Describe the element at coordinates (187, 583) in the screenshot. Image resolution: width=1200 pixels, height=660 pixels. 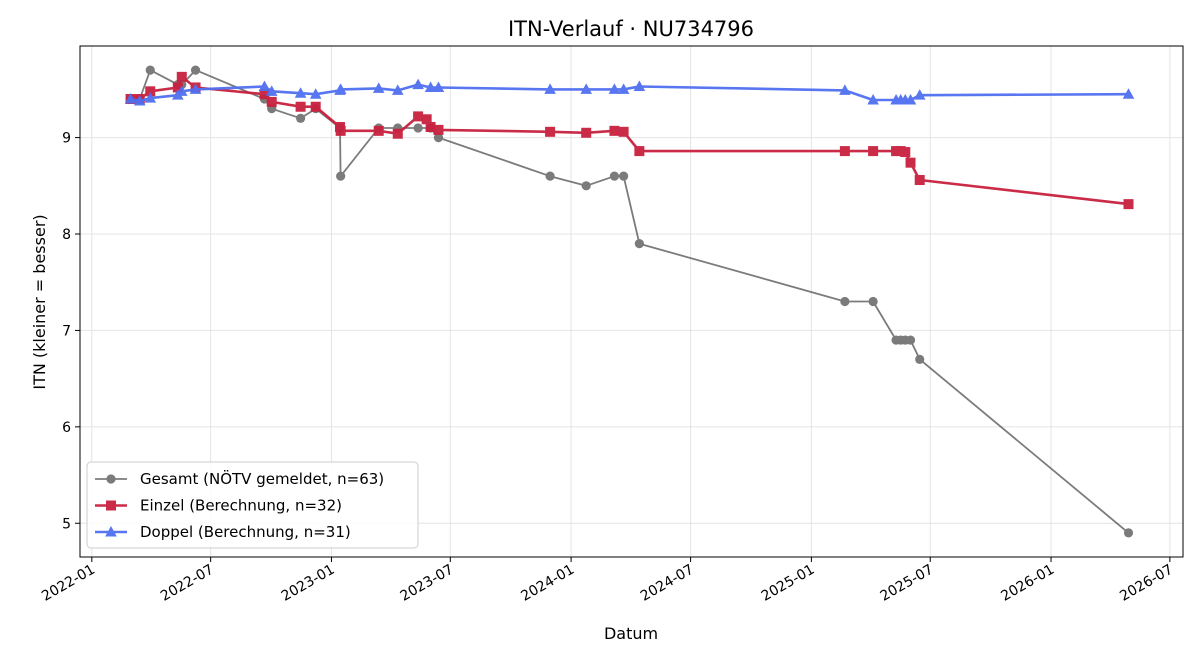
I see `x-tick-label: 2022-07` at that location.